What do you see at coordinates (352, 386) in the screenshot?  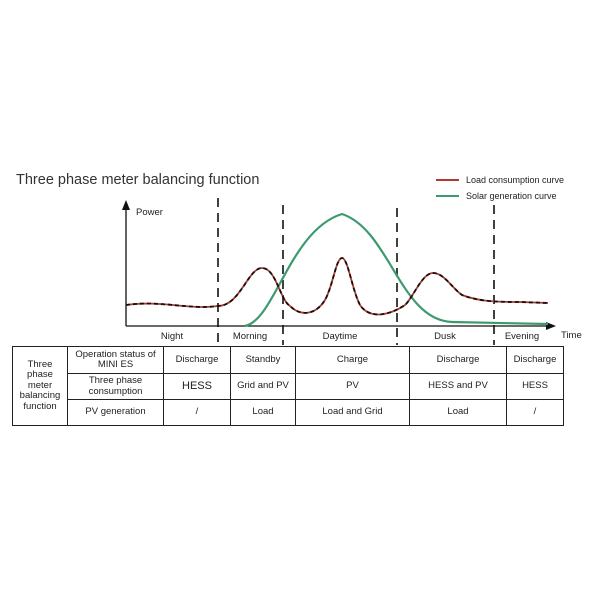 I see `cell-consumption-daytime: PV` at bounding box center [352, 386].